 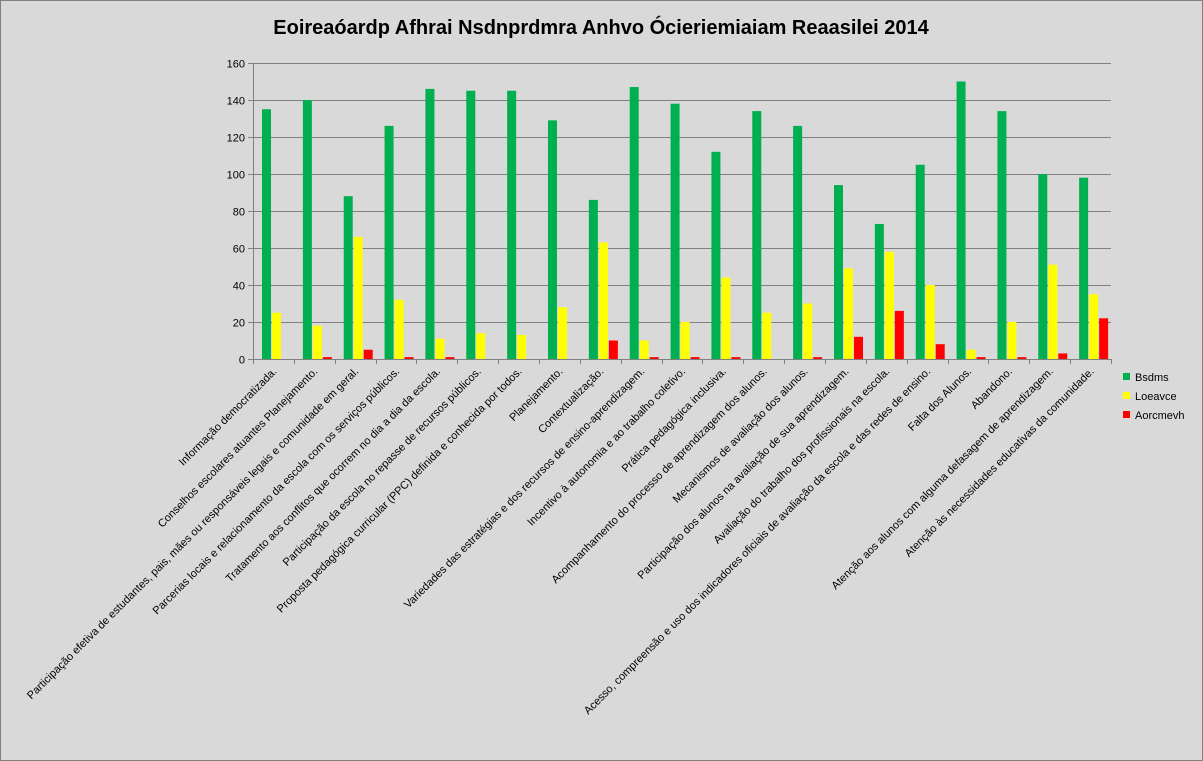 What do you see at coordinates (236, 102) in the screenshot?
I see `y-tick-label: 140` at bounding box center [236, 102].